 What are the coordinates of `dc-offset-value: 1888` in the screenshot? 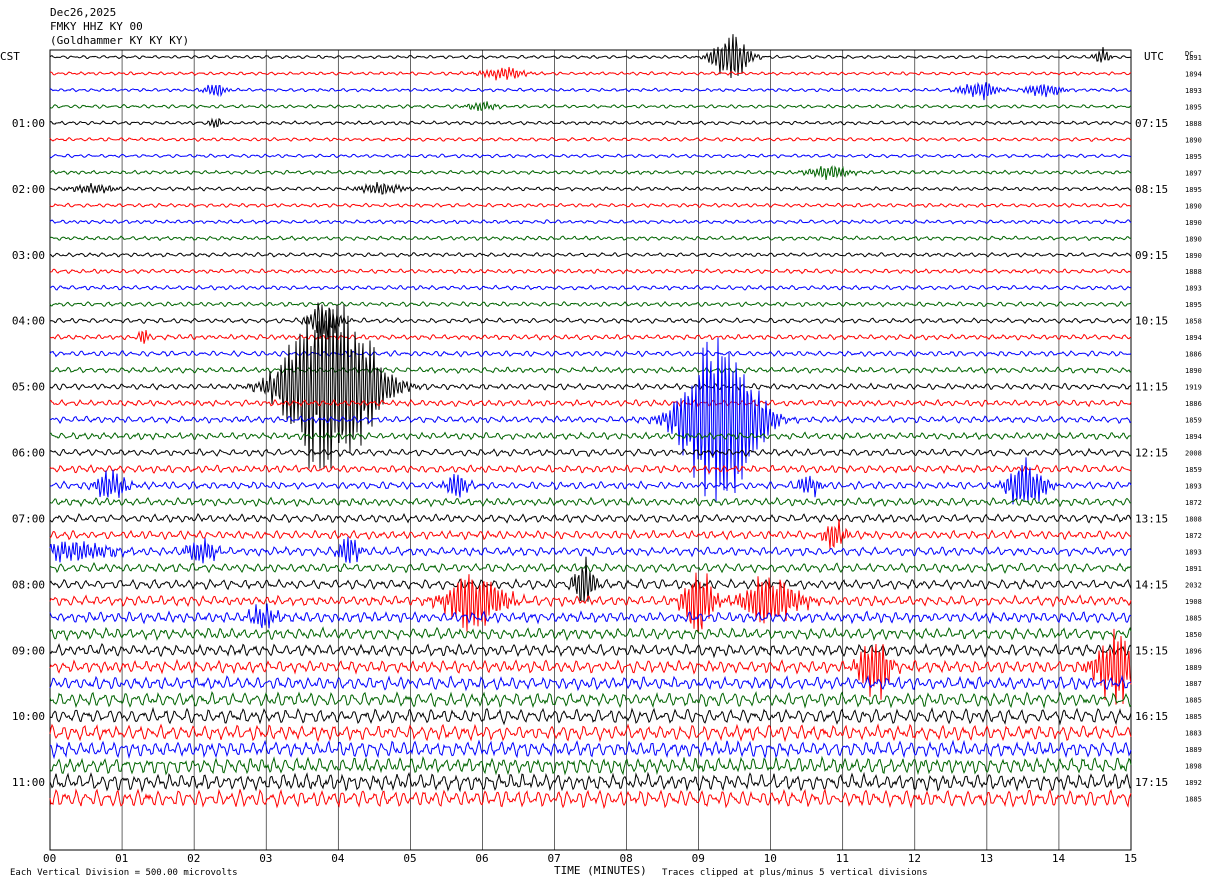 It's located at (1193, 272).